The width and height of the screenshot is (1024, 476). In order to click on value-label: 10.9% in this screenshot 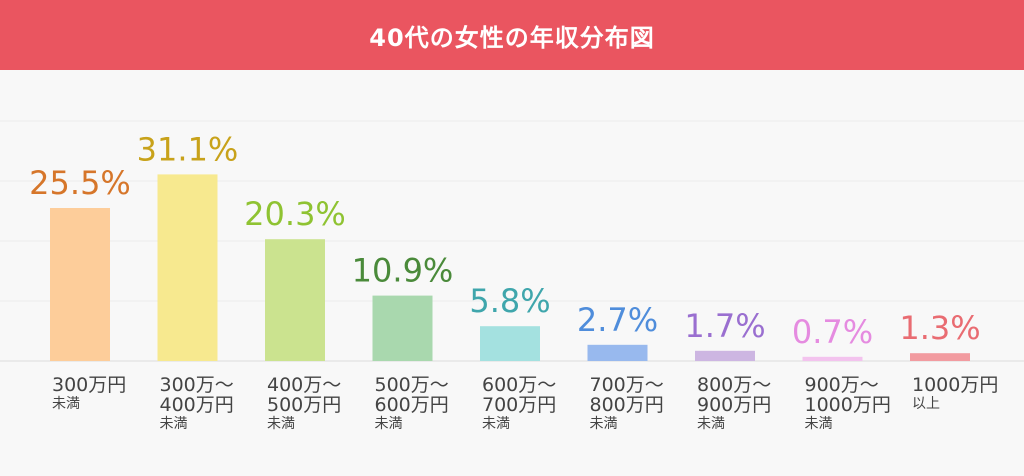, I will do `click(403, 271)`.